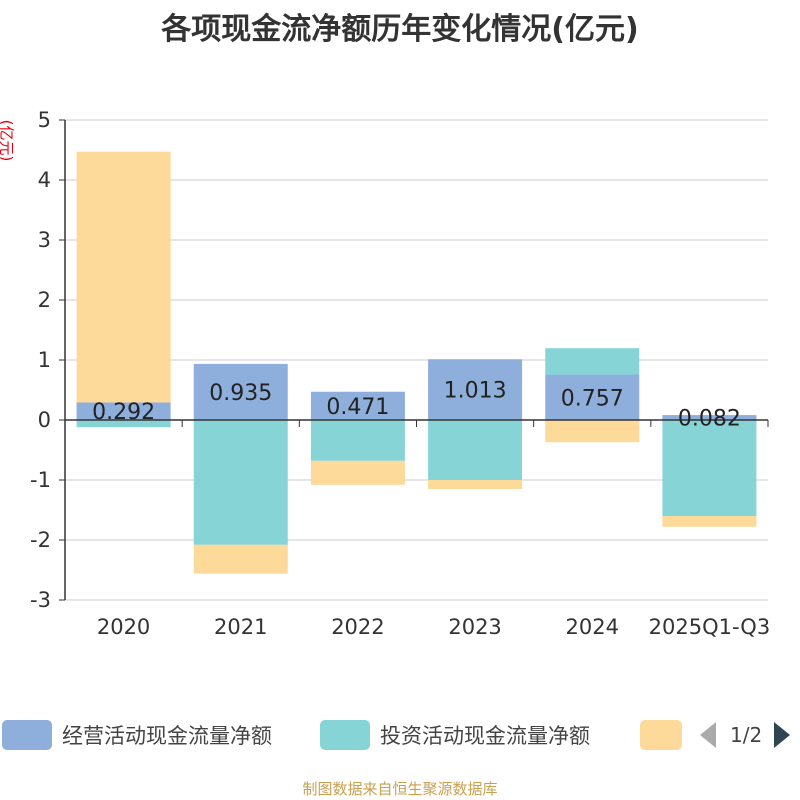 The width and height of the screenshot is (800, 800). I want to click on bar-financing-2020, so click(123, 277).